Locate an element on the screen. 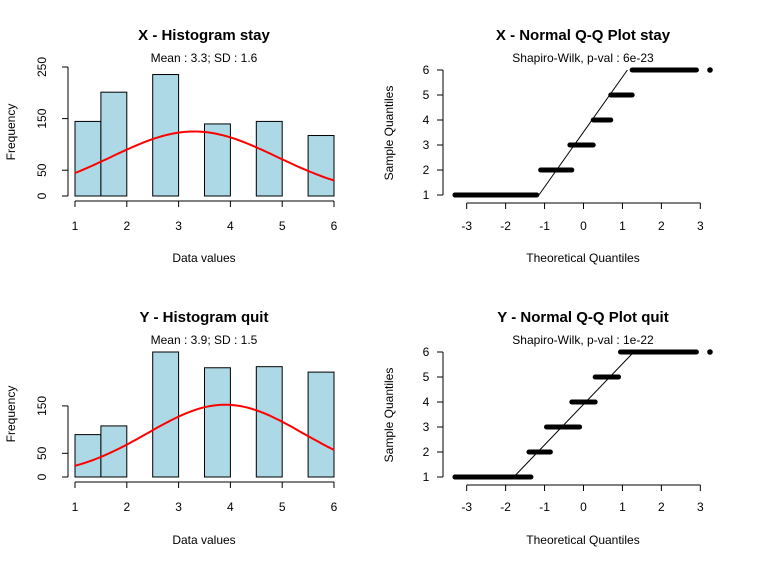 This screenshot has height=564, width=757. y-histogram-subtitle: Mean : 3.9; SD : 1.5 is located at coordinates (204, 340).